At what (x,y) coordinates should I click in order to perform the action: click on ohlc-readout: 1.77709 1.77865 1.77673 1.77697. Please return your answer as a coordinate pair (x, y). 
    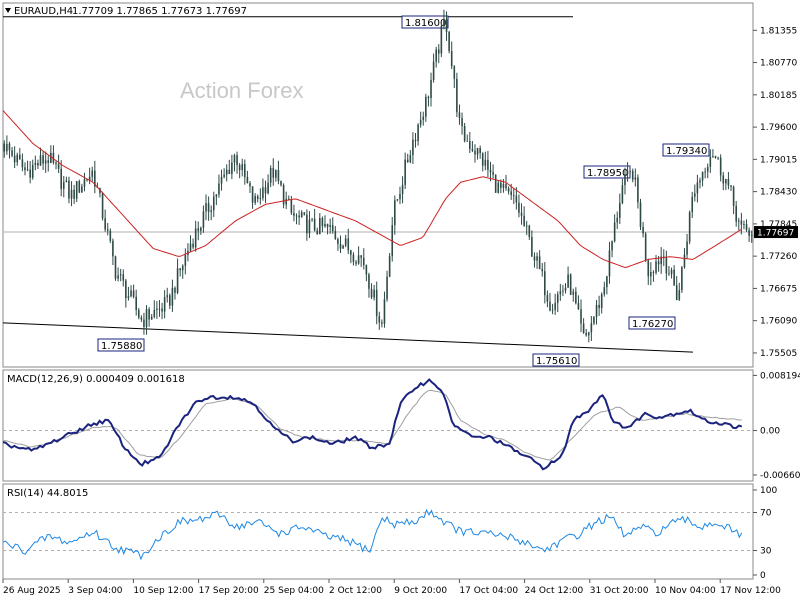
    Looking at the image, I should click on (159, 11).